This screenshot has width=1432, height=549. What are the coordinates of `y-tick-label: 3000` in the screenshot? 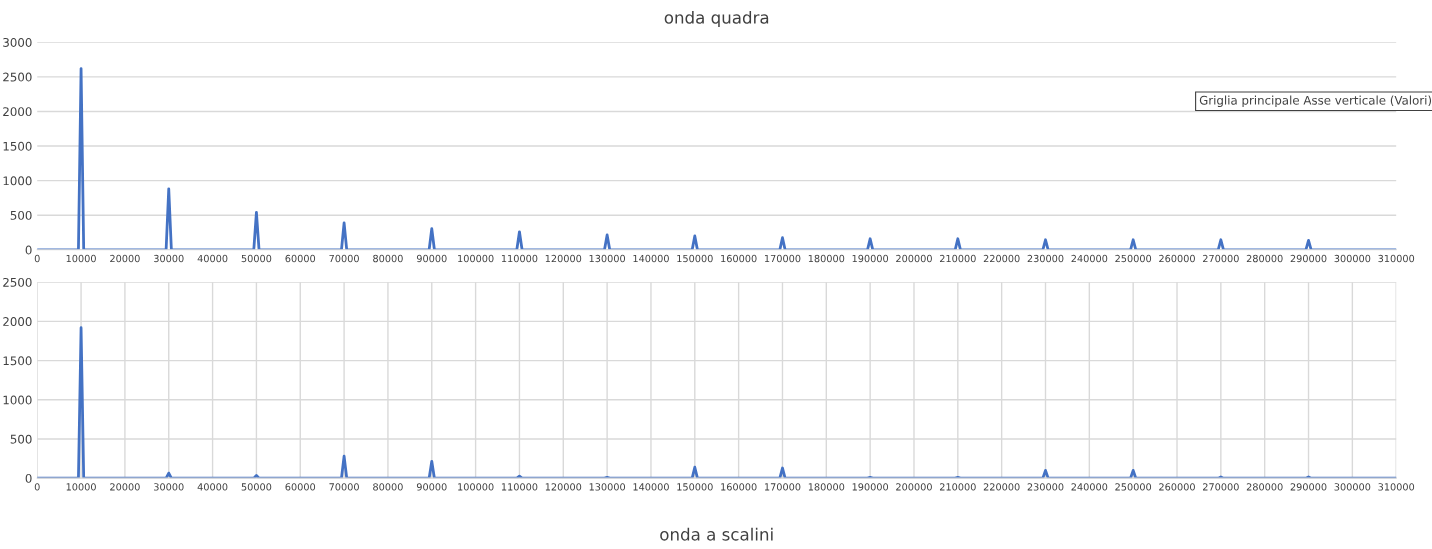 It's located at (17, 42).